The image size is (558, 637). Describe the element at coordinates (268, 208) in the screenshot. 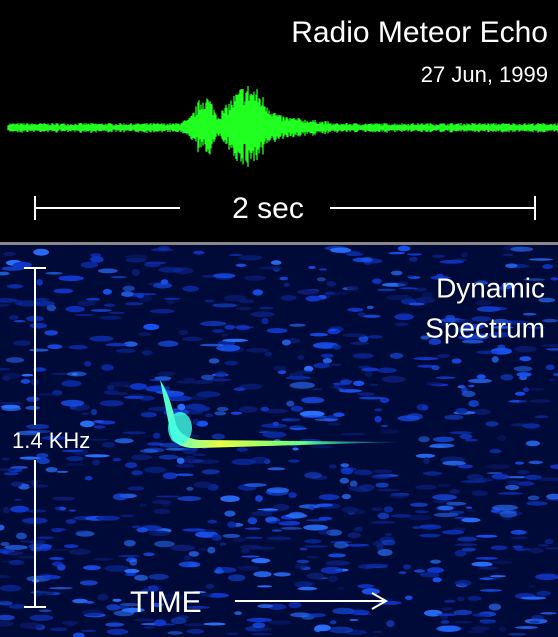

I see `time-scale-label: 2 sec` at that location.